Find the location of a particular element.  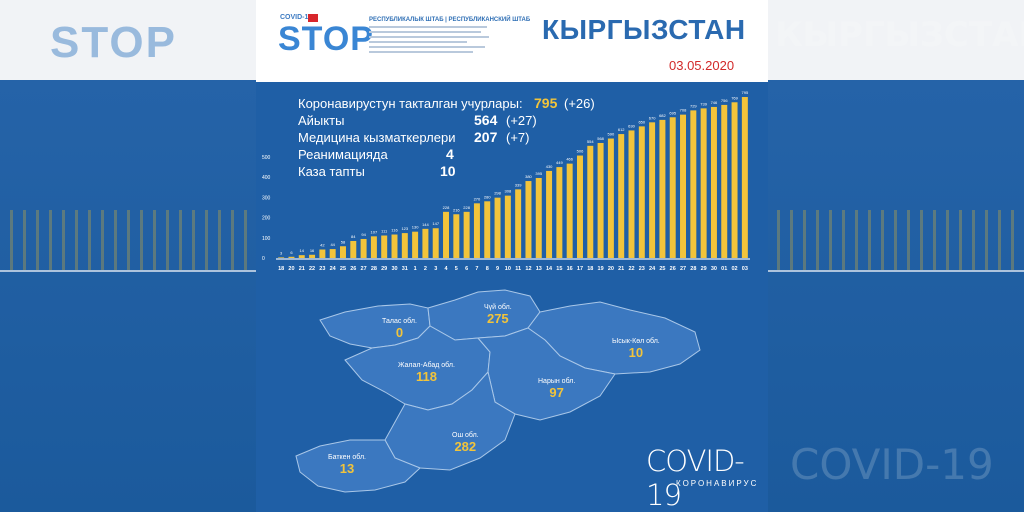

flag-icon is located at coordinates (313, 18).